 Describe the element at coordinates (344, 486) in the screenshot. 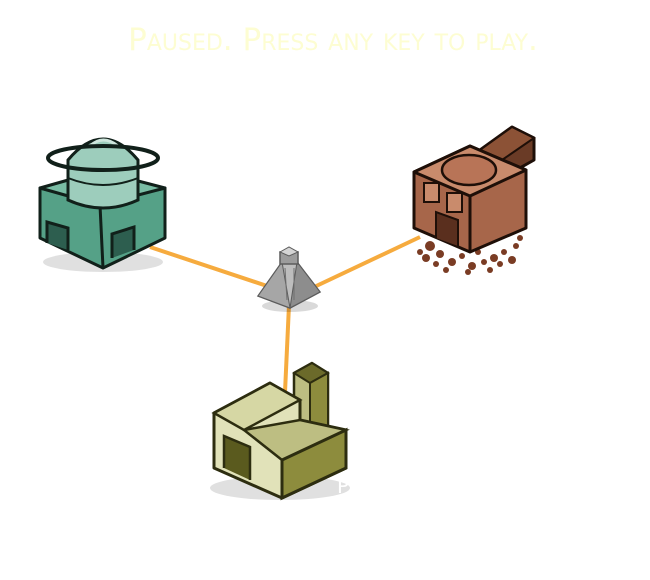

I see `factory-label: Pl` at that location.